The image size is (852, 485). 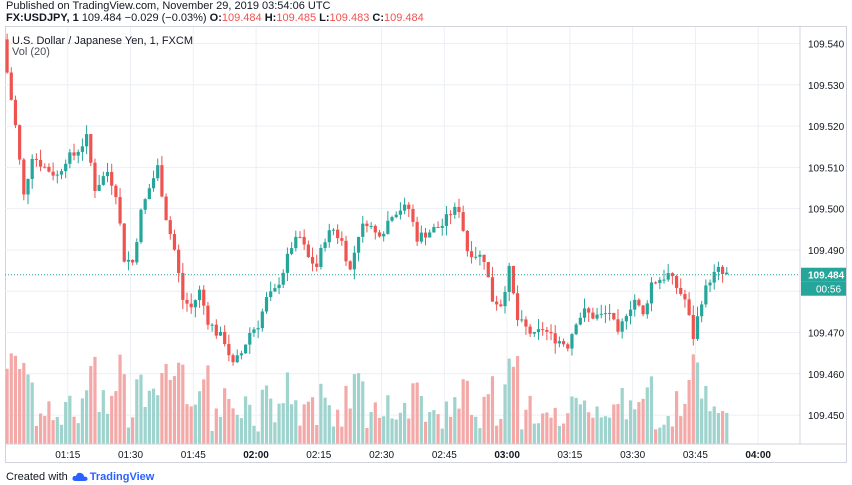 What do you see at coordinates (42, 18) in the screenshot?
I see `symbol-name: FX:USDJPY, 1` at bounding box center [42, 18].